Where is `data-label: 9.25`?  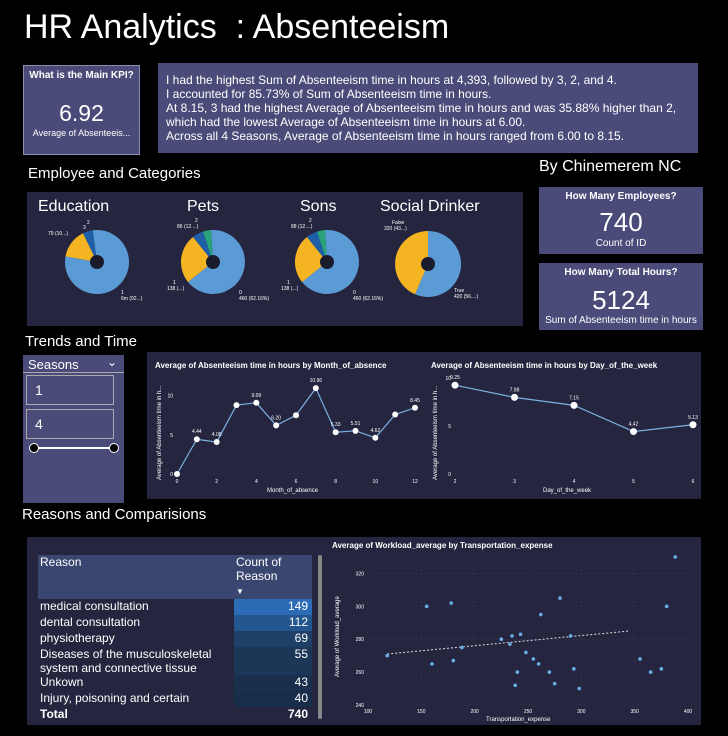 data-label: 9.25 is located at coordinates (455, 378).